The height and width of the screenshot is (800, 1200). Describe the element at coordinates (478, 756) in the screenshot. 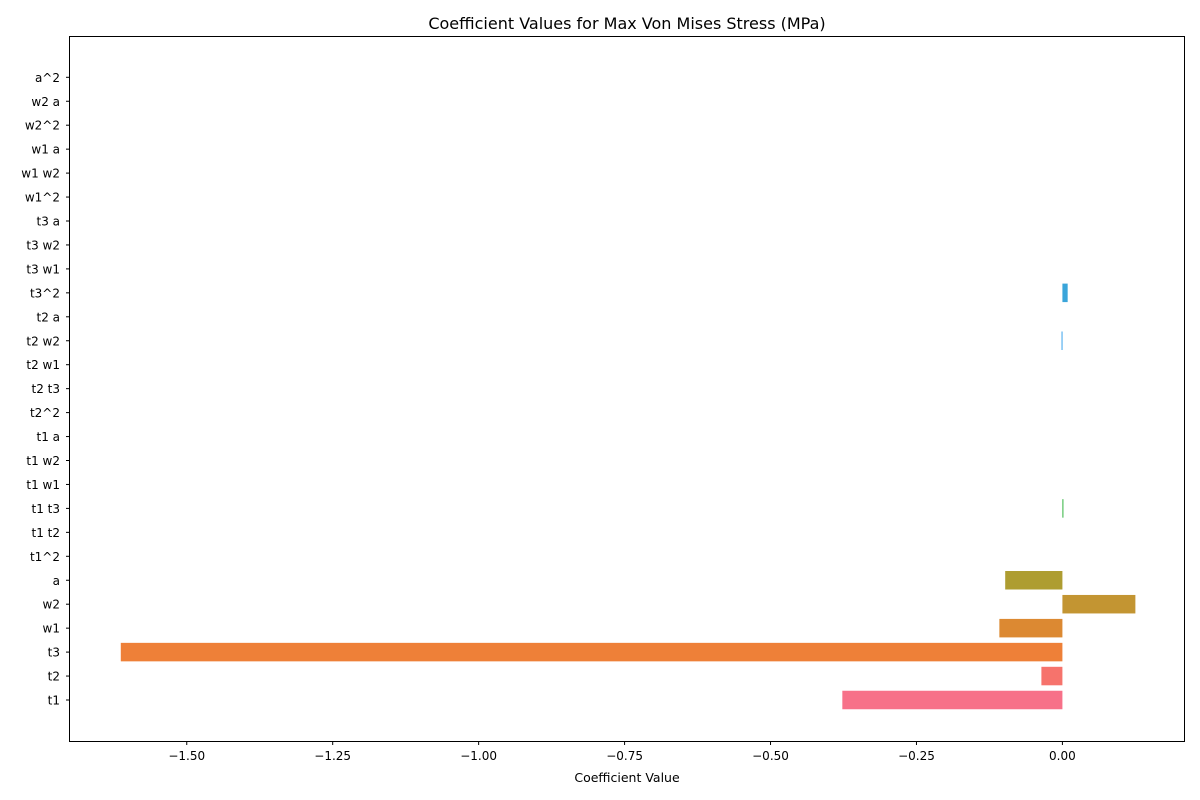

I see `x-tick-label: −1.00` at that location.